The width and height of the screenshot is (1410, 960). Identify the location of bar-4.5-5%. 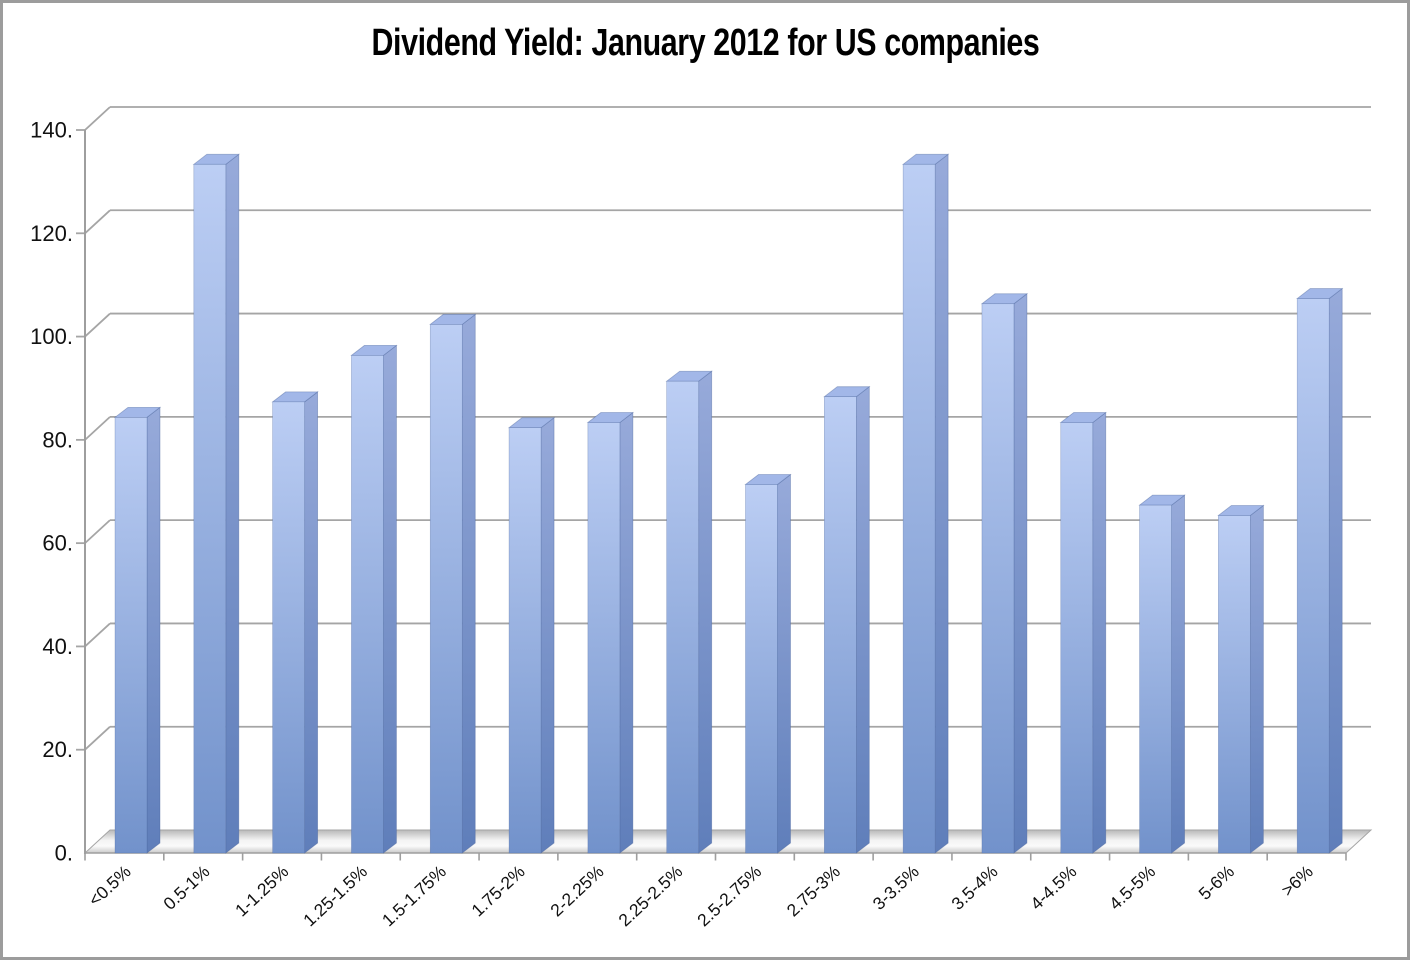
(1162, 674).